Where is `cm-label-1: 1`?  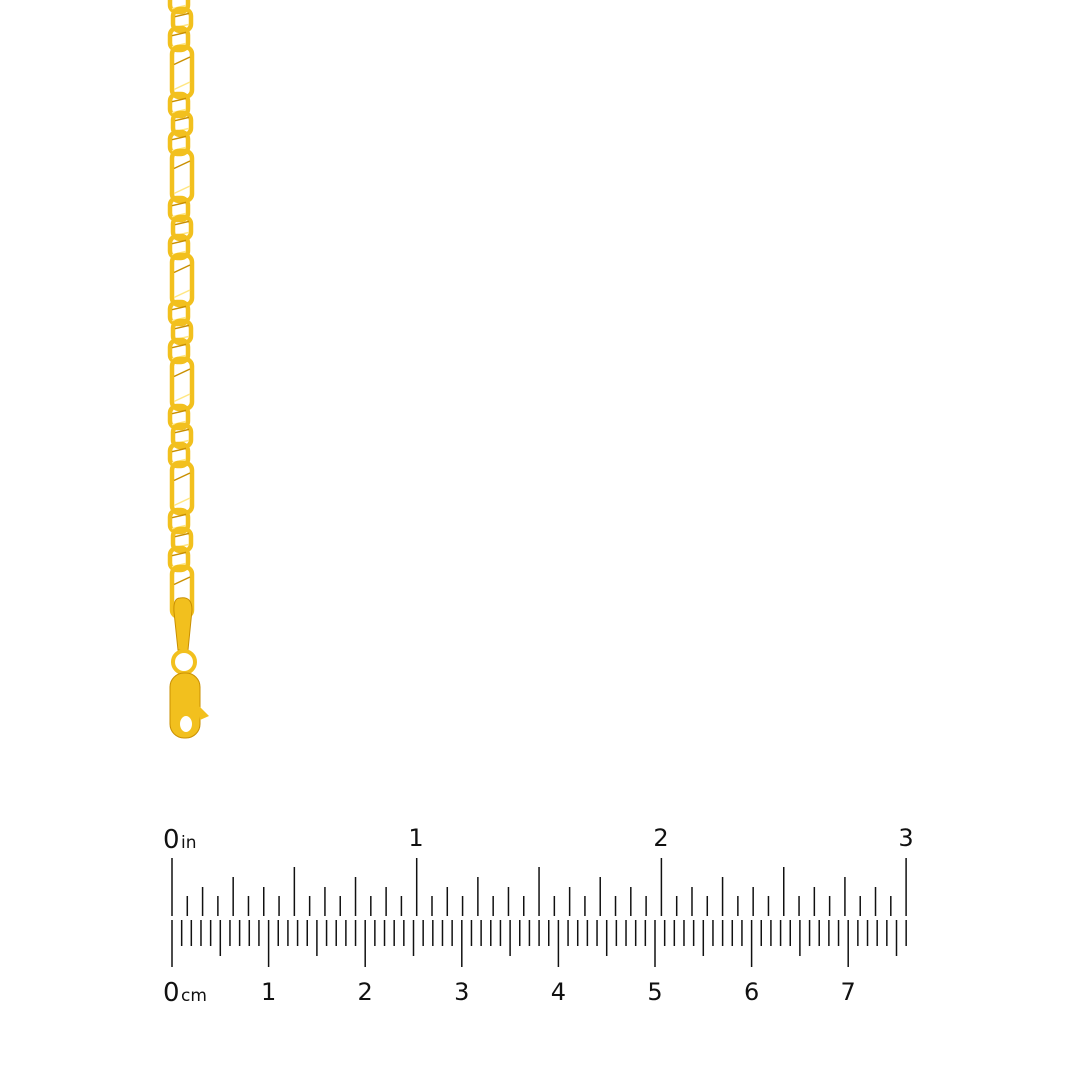 cm-label-1: 1 is located at coordinates (268, 992).